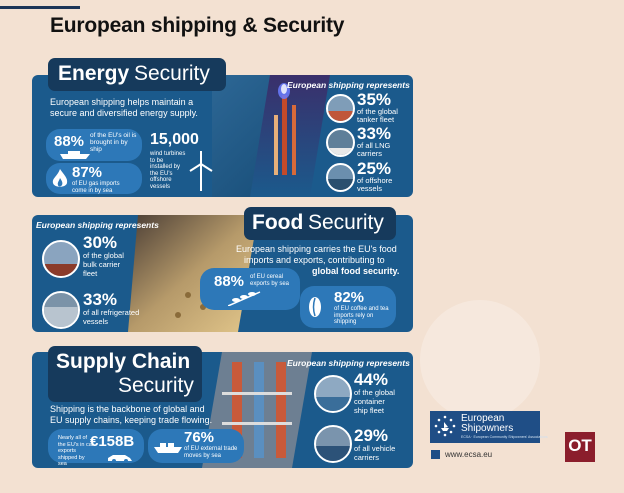  What do you see at coordinates (370, 153) in the screenshot?
I see `energy-item-text: carriers` at bounding box center [370, 153].